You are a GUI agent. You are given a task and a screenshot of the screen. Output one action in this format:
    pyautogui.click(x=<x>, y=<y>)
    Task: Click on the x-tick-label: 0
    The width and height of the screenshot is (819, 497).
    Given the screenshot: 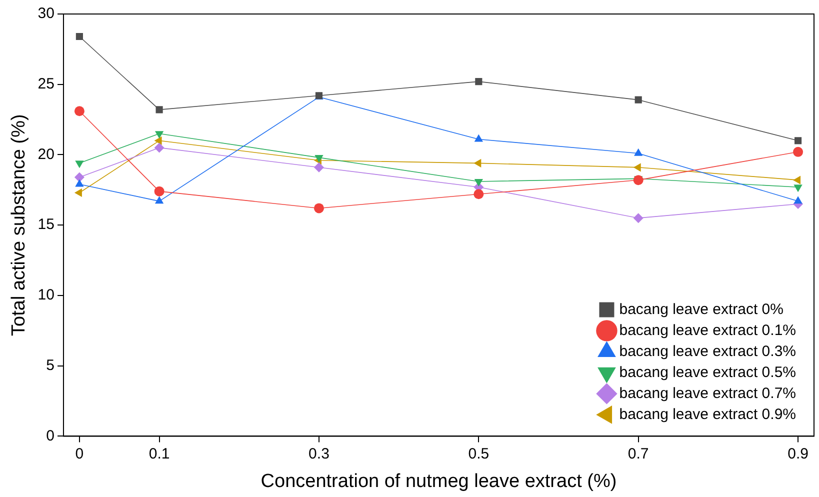 What is the action you would take?
    pyautogui.click(x=79, y=453)
    